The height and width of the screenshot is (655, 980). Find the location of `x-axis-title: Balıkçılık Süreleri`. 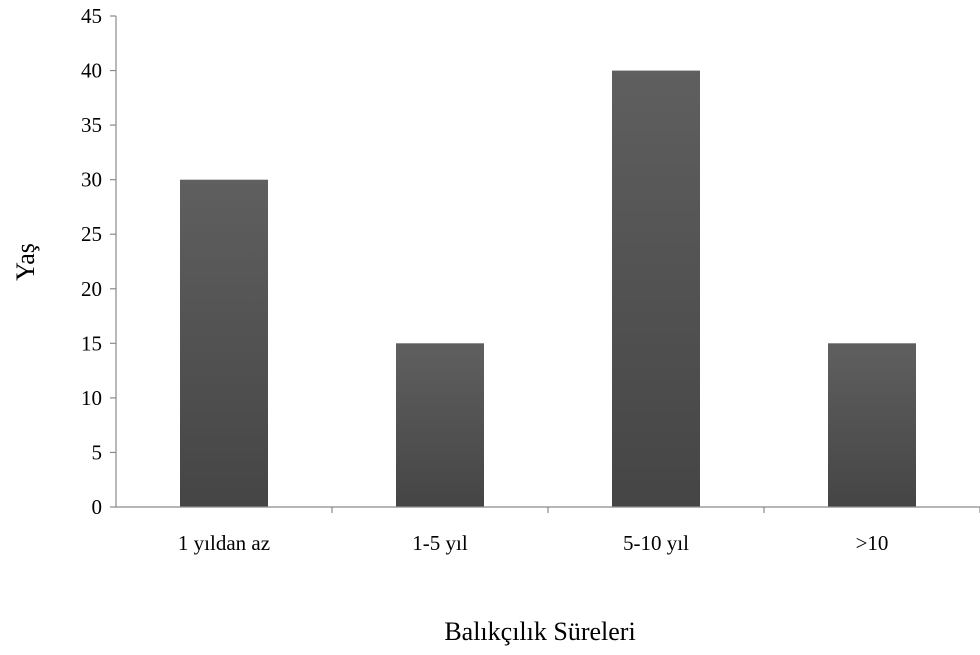

x-axis-title: Balıkçılık Süreleri is located at coordinates (539, 631).